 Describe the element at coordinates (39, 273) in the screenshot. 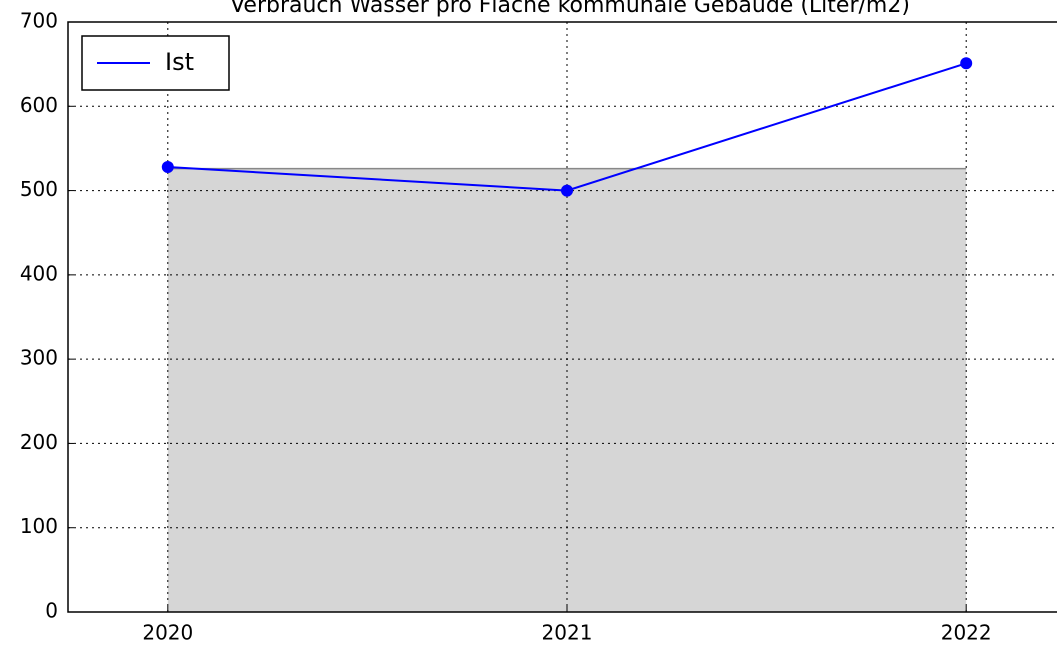

I see `y-tick-label: 400` at that location.